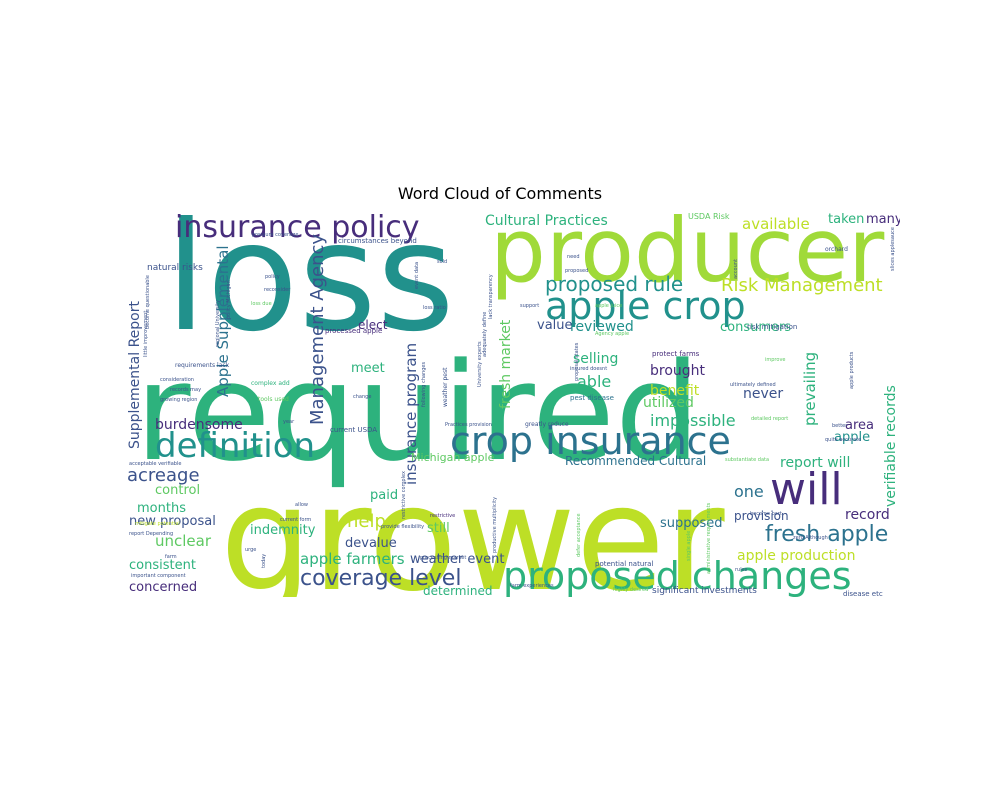 The height and width of the screenshot is (800, 1000). What do you see at coordinates (840, 426) in the screenshot?
I see `word-better: better` at bounding box center [840, 426].